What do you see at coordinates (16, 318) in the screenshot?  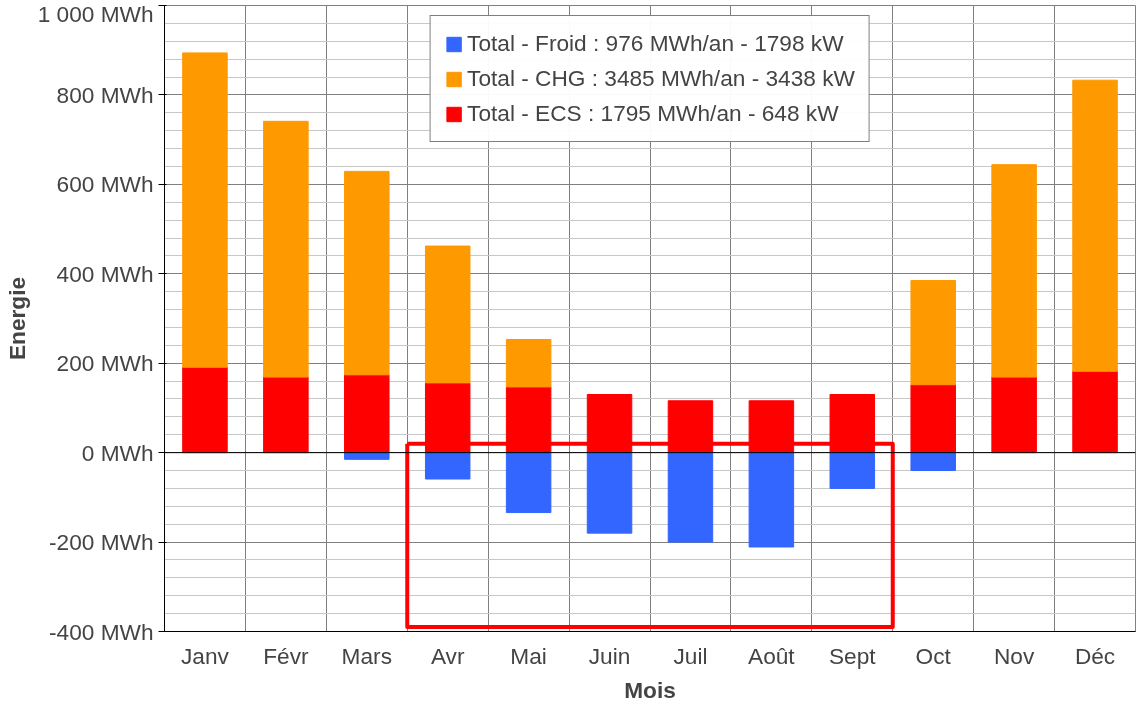 I see `y-axis-title: Energie` at bounding box center [16, 318].